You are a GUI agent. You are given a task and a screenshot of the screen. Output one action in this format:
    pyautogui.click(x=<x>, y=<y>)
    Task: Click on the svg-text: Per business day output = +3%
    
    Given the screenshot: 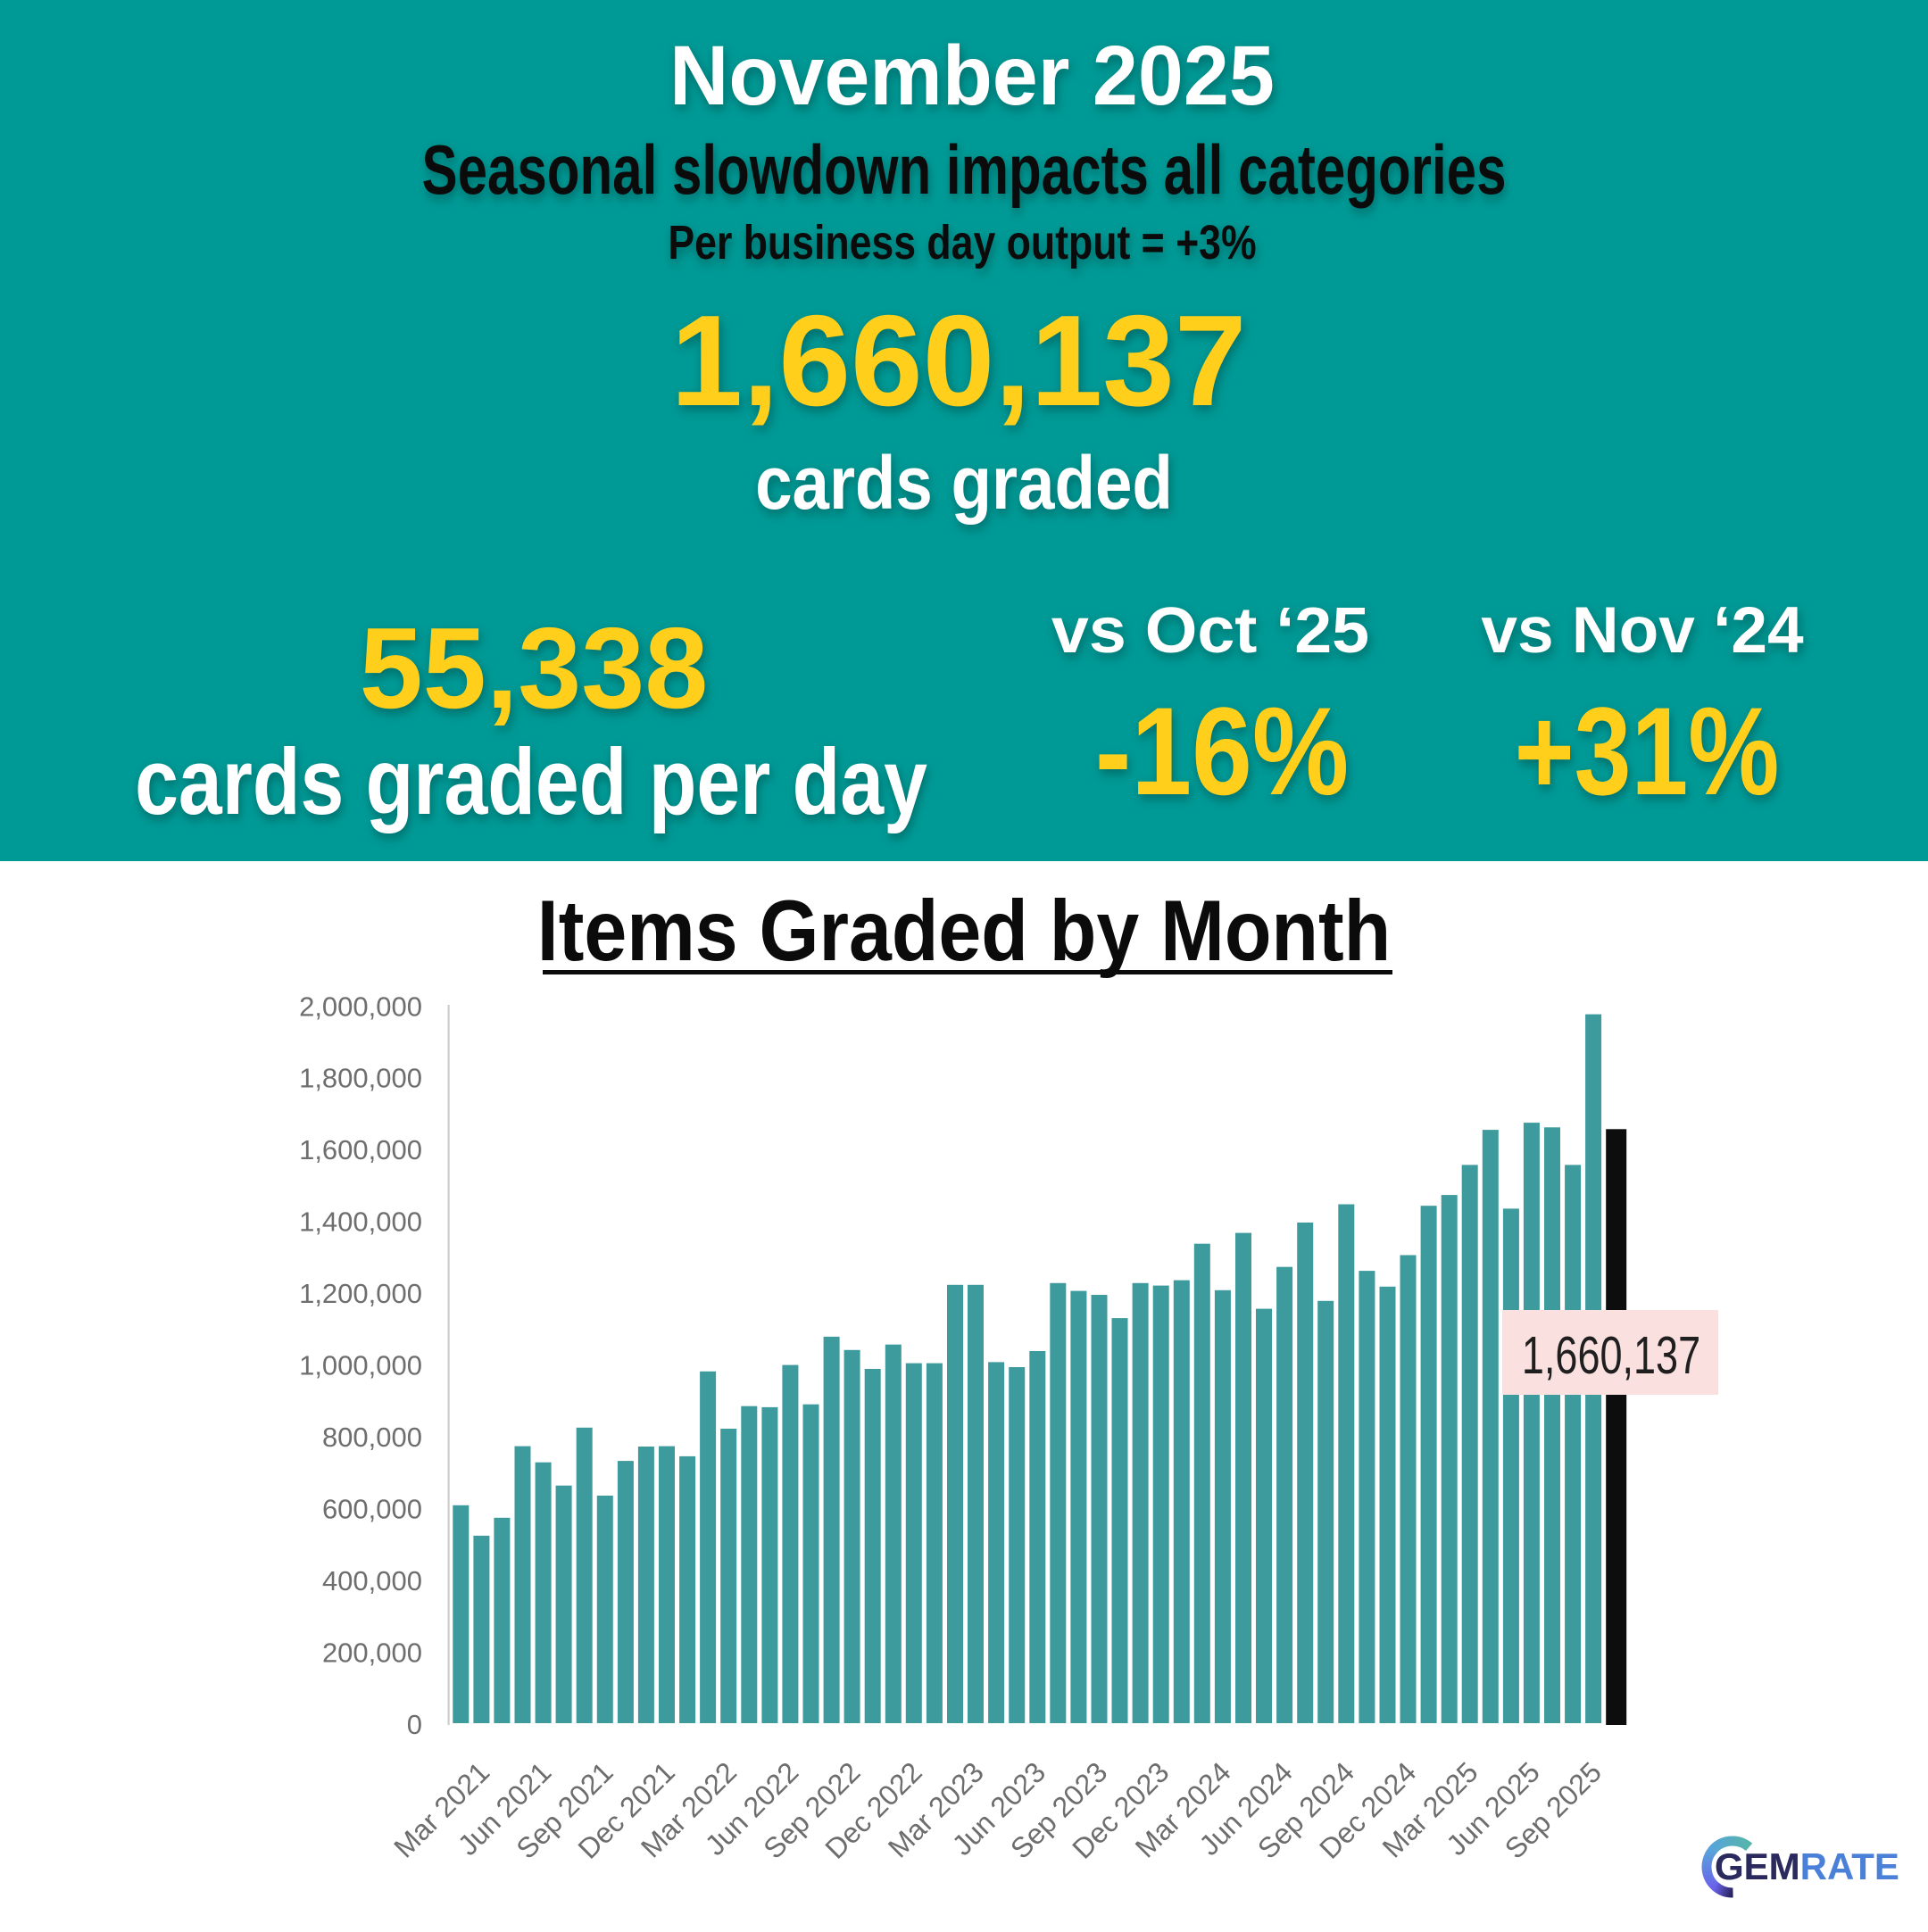 What is the action you would take?
    pyautogui.click(x=962, y=242)
    